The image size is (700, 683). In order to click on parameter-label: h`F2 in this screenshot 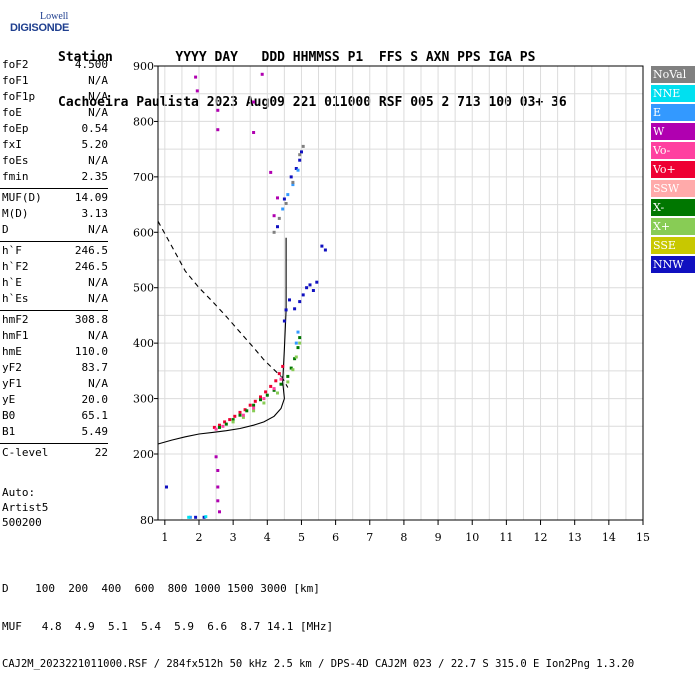, I will do `click(15, 266)`.